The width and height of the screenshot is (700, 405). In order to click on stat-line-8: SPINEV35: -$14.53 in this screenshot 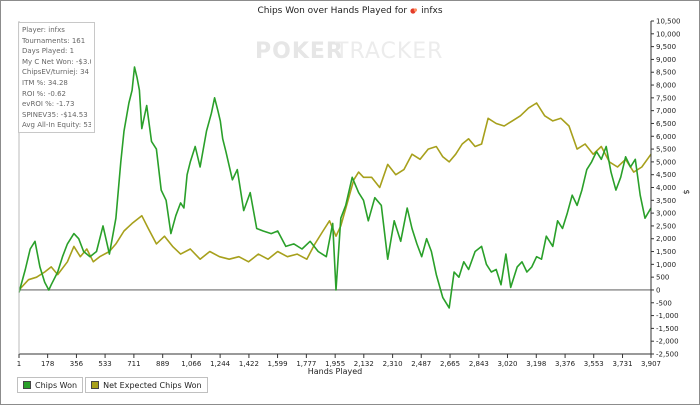, I will do `click(55, 114)`.